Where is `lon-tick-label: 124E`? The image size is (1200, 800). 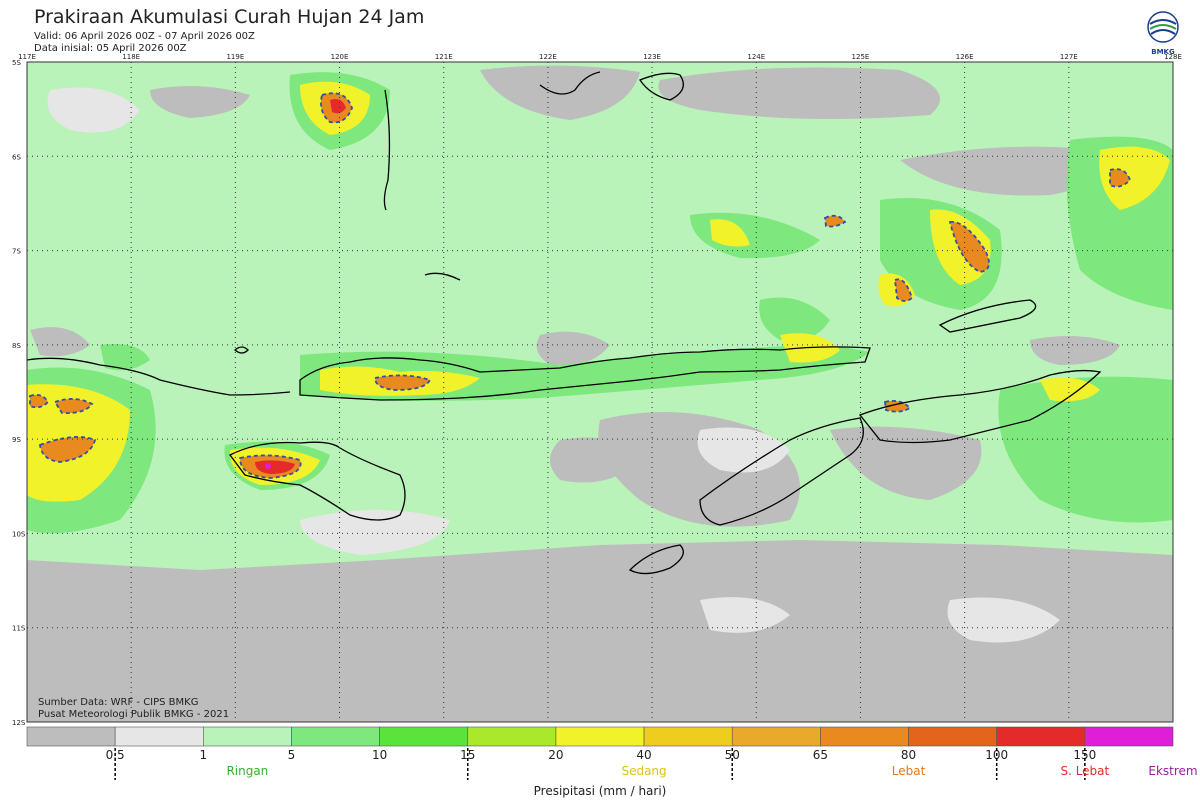 lon-tick-label: 124E is located at coordinates (756, 57).